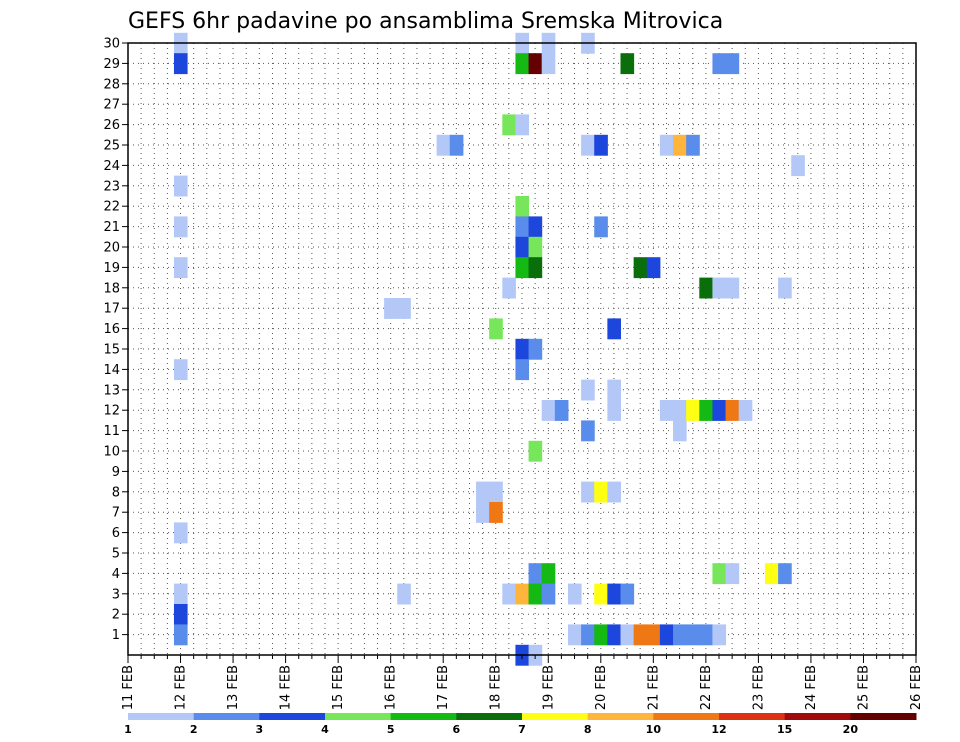 This screenshot has height=742, width=960. Describe the element at coordinates (116, 574) in the screenshot. I see `y-tick-label: 4` at that location.